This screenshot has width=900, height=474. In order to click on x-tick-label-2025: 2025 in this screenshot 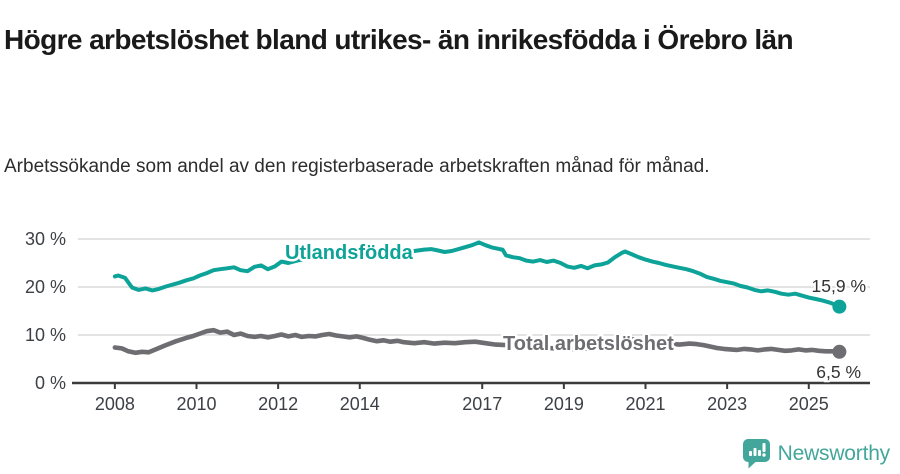, I will do `click(809, 404)`.